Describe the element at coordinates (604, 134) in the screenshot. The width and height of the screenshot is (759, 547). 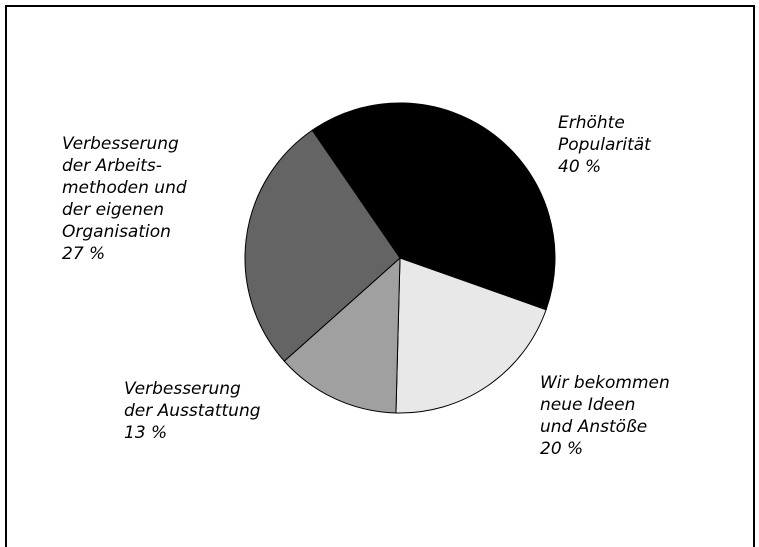
I see `category-label: Erhöhte Popularität` at that location.